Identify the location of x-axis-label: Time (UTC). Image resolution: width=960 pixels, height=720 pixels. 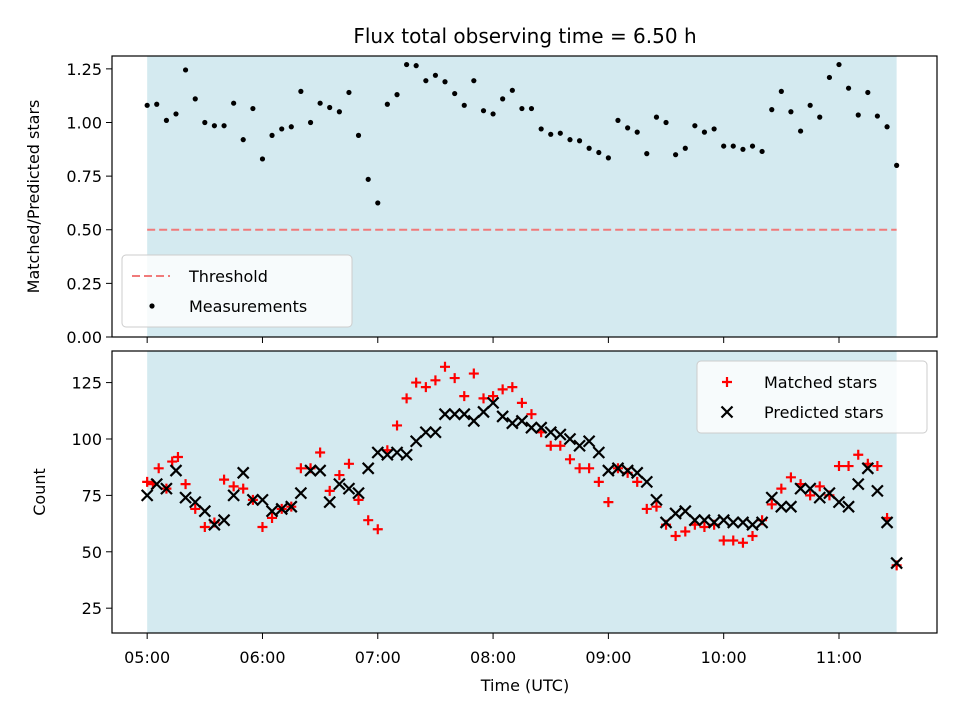
(524, 685).